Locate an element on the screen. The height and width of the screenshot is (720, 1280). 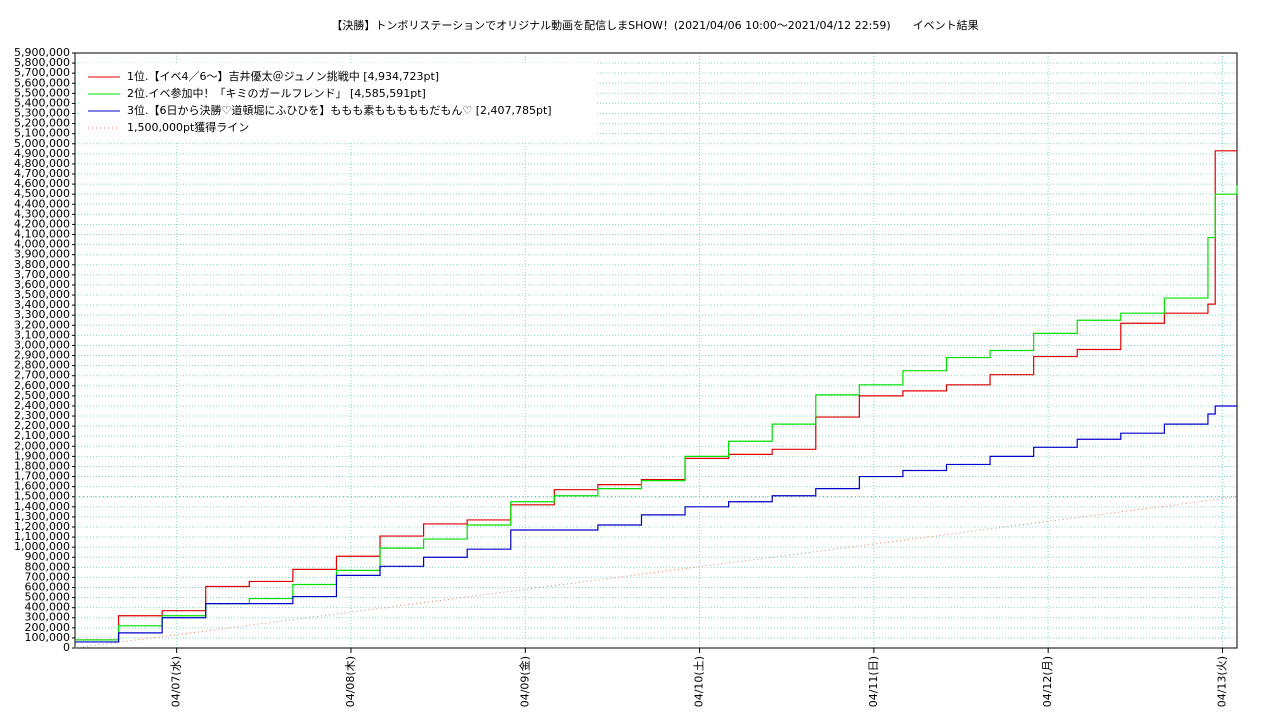
y-tick-label: 4,500,000 is located at coordinates (42, 193).